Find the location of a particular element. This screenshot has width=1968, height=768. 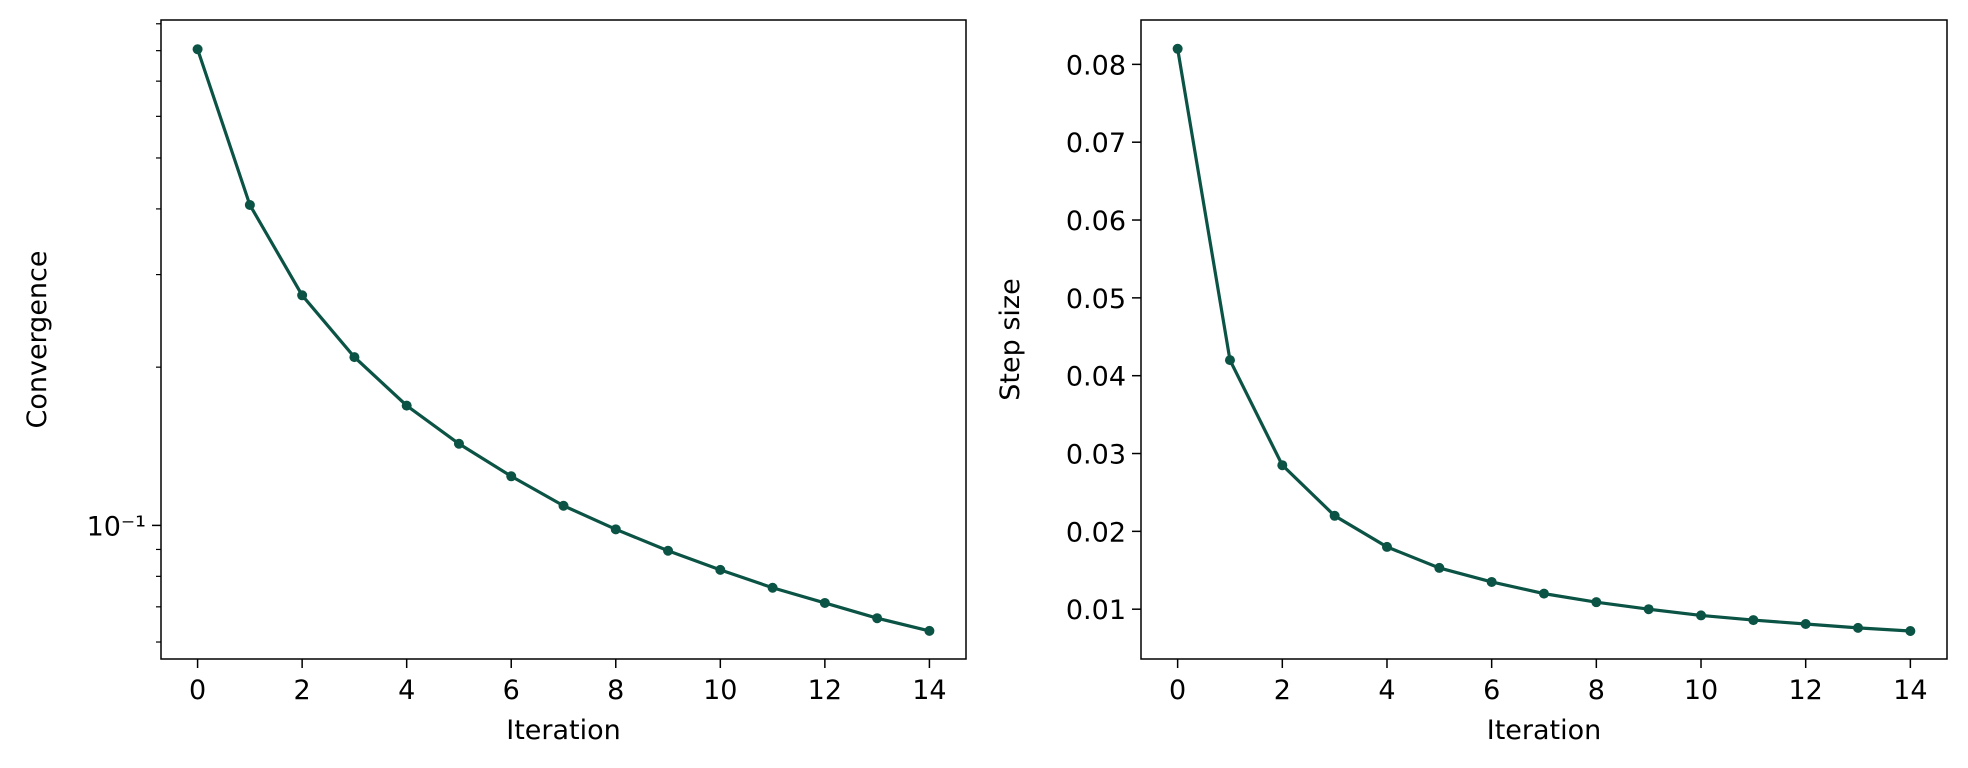

y-axis-label: Convergence is located at coordinates (37, 339).